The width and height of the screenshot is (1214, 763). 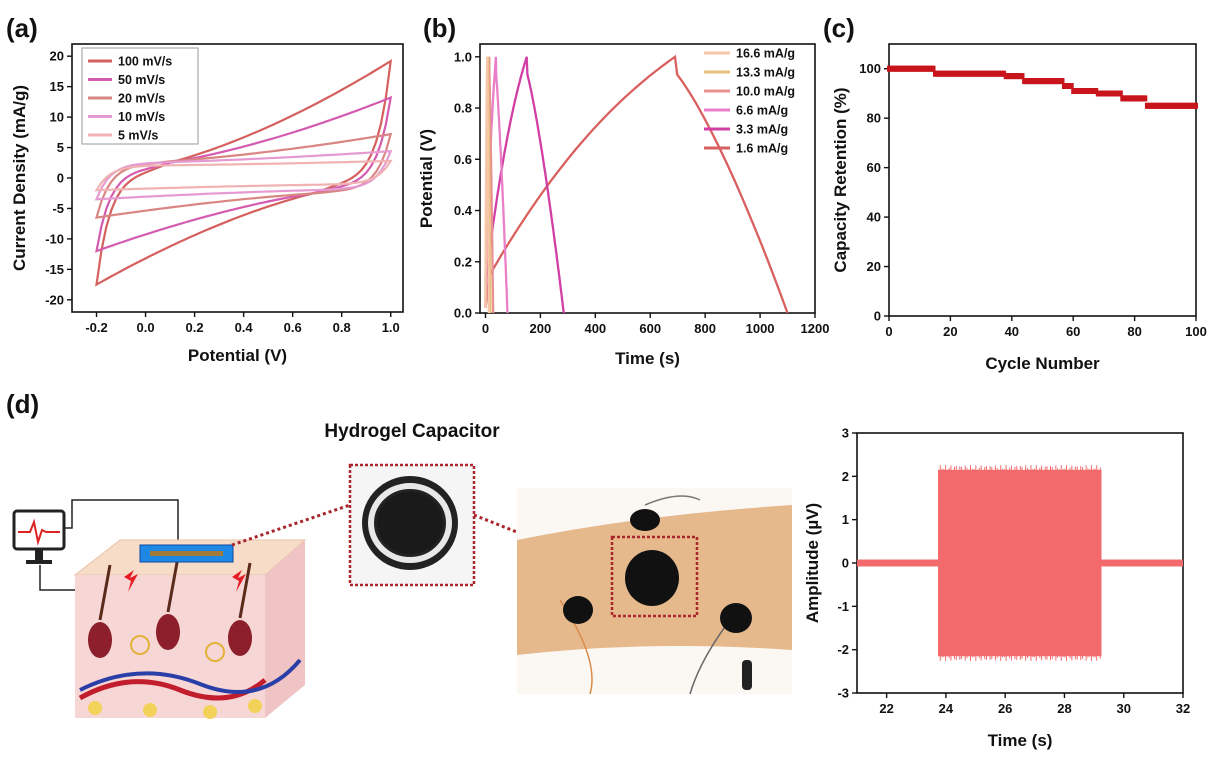 What do you see at coordinates (1020, 740) in the screenshot?
I see `x-axis-title-d: Time (s)` at bounding box center [1020, 740].